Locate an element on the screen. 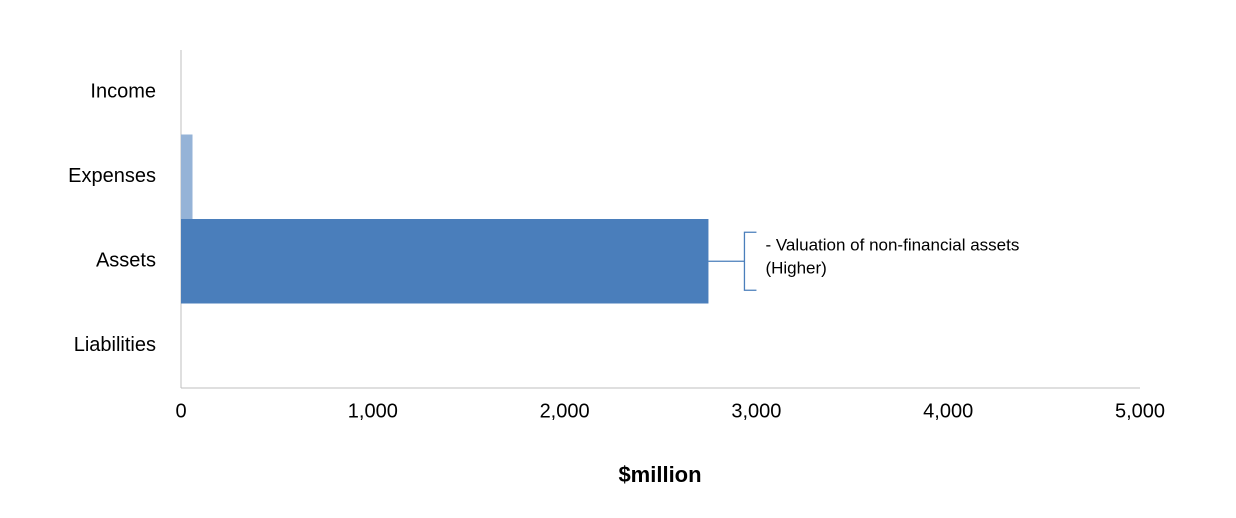 This screenshot has height=518, width=1236. x-tick-label: 3,000 is located at coordinates (756, 411).